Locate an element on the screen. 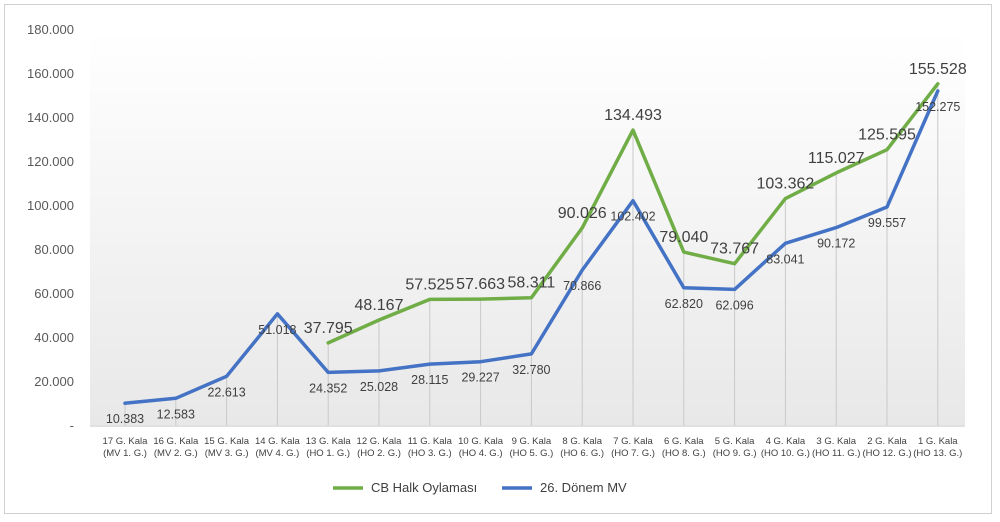 Image resolution: width=1000 pixels, height=522 pixels. x-tick-label: 10 G. Kala (HO 4. G.) is located at coordinates (481, 447).